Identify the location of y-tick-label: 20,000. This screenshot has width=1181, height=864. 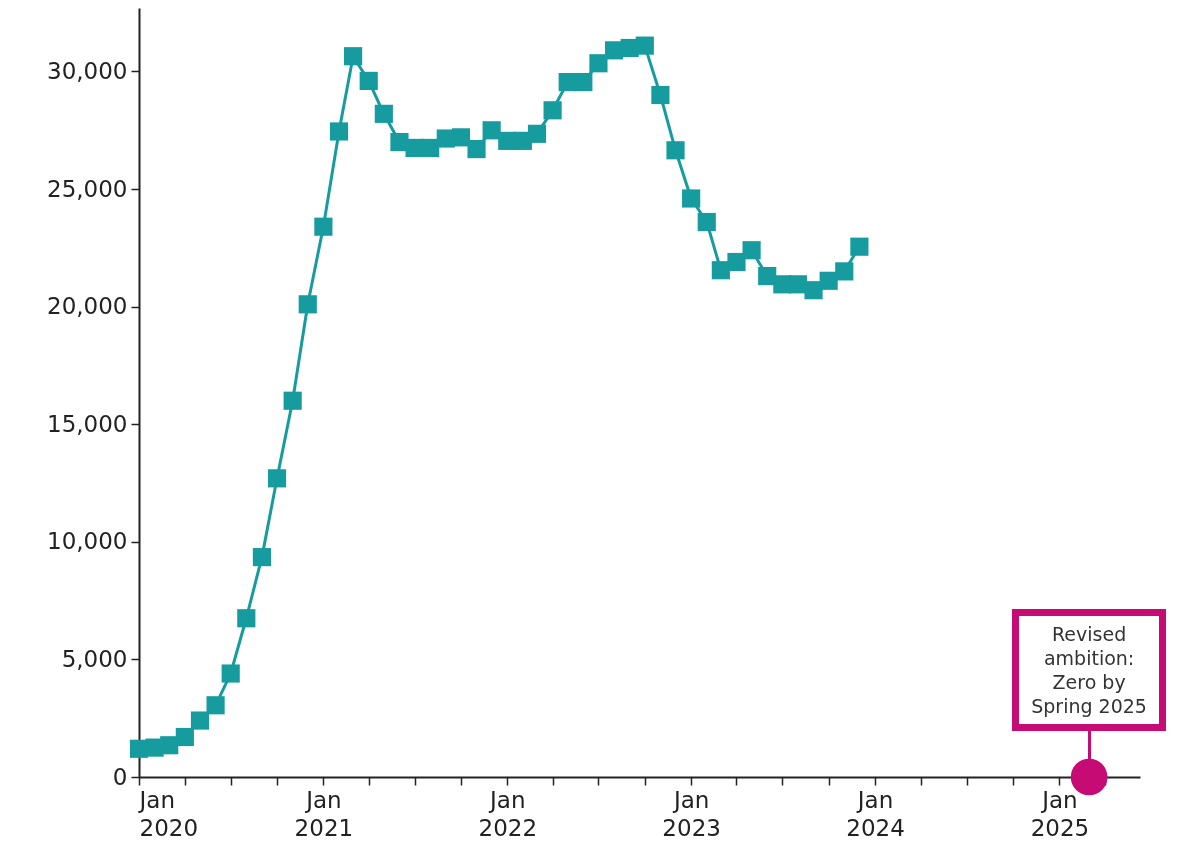
(87, 306).